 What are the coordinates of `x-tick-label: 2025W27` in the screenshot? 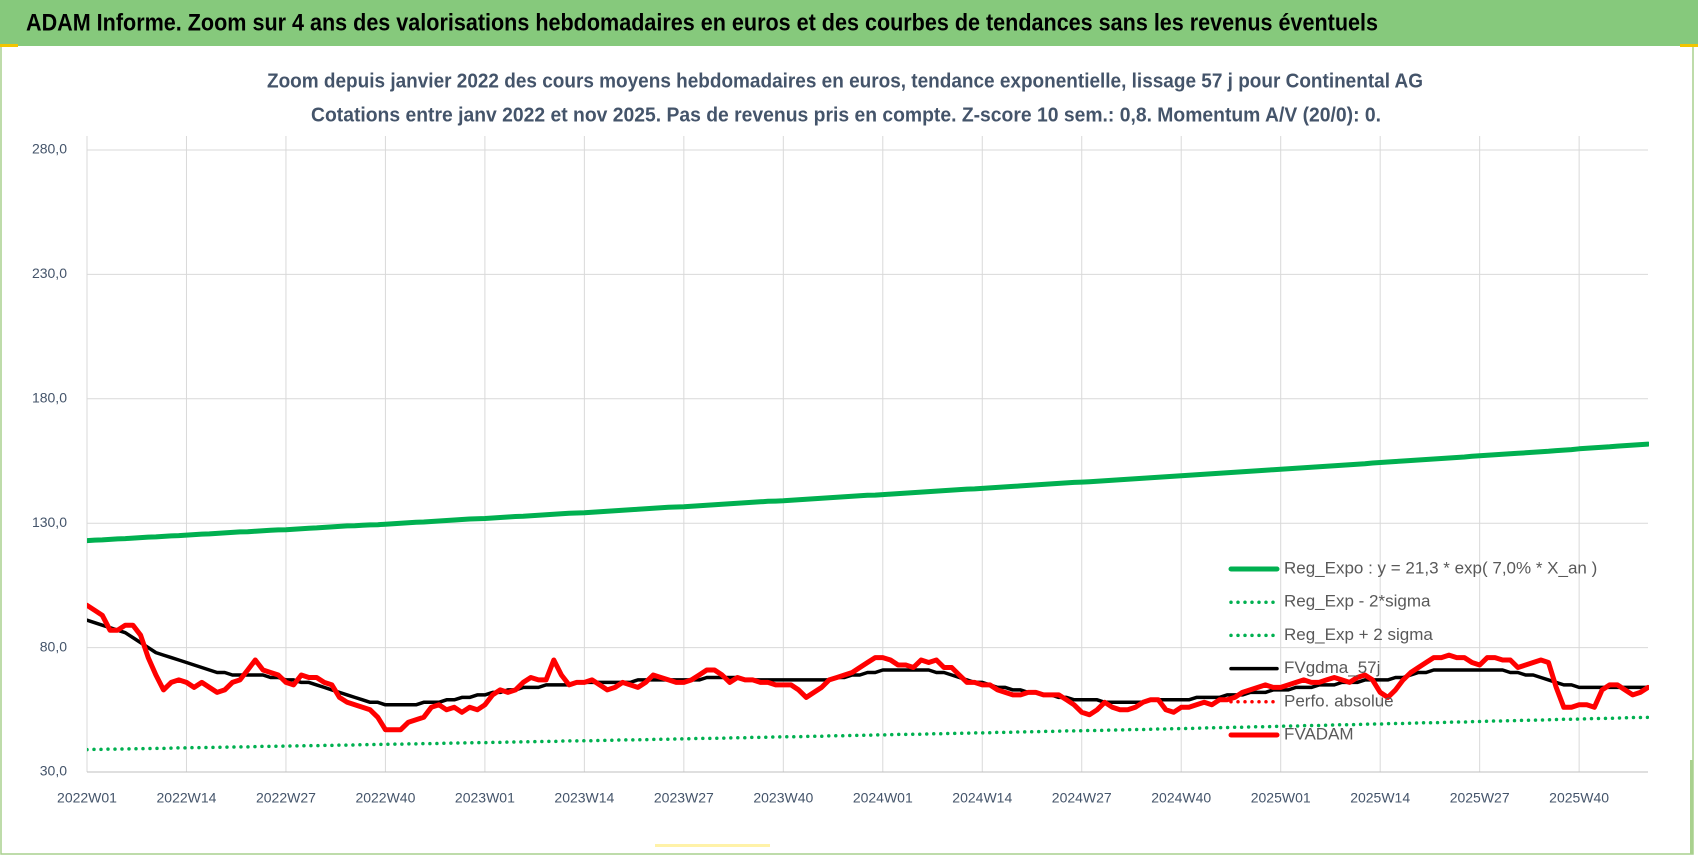 It's located at (1480, 798).